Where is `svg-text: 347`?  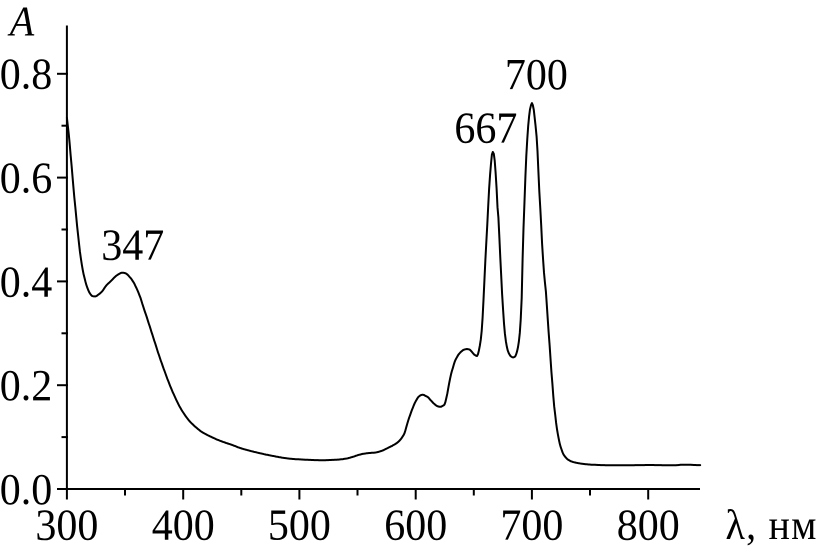
svg-text: 347 is located at coordinates (132, 245).